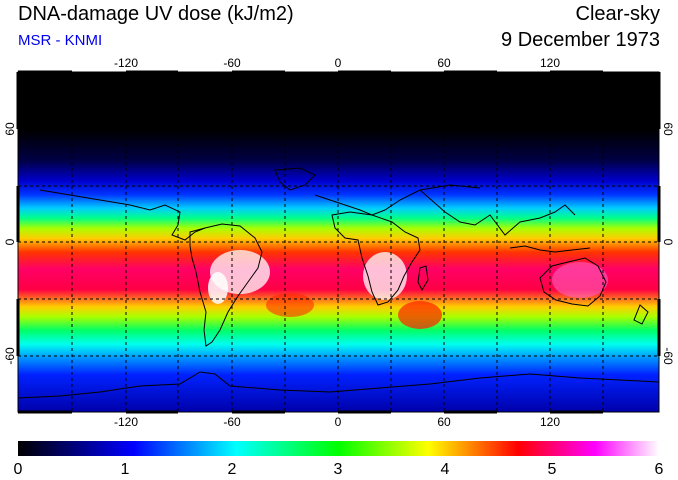 This screenshot has height=480, width=678. I want to click on lon-tick-top: 0, so click(338, 63).